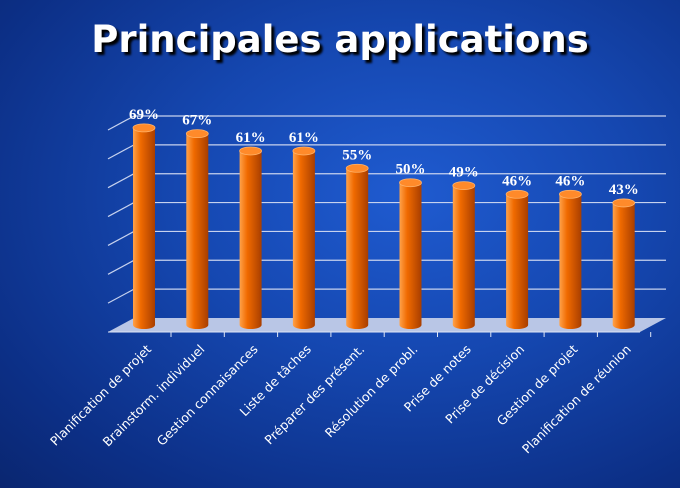  Describe the element at coordinates (197, 121) in the screenshot. I see `value-label: 67%` at that location.